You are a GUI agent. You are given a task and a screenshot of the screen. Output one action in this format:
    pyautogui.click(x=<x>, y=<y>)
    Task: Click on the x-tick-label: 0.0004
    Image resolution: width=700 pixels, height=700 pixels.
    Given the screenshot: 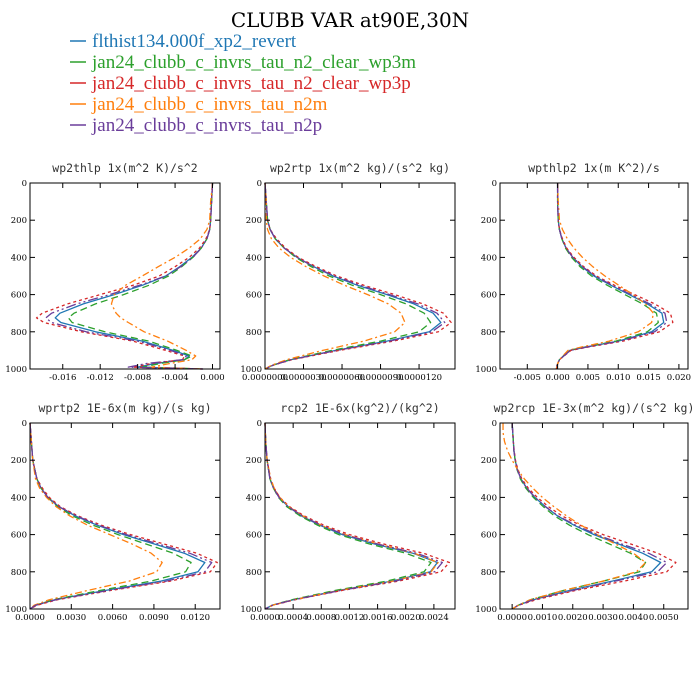 What is the action you would take?
    pyautogui.click(x=293, y=618)
    